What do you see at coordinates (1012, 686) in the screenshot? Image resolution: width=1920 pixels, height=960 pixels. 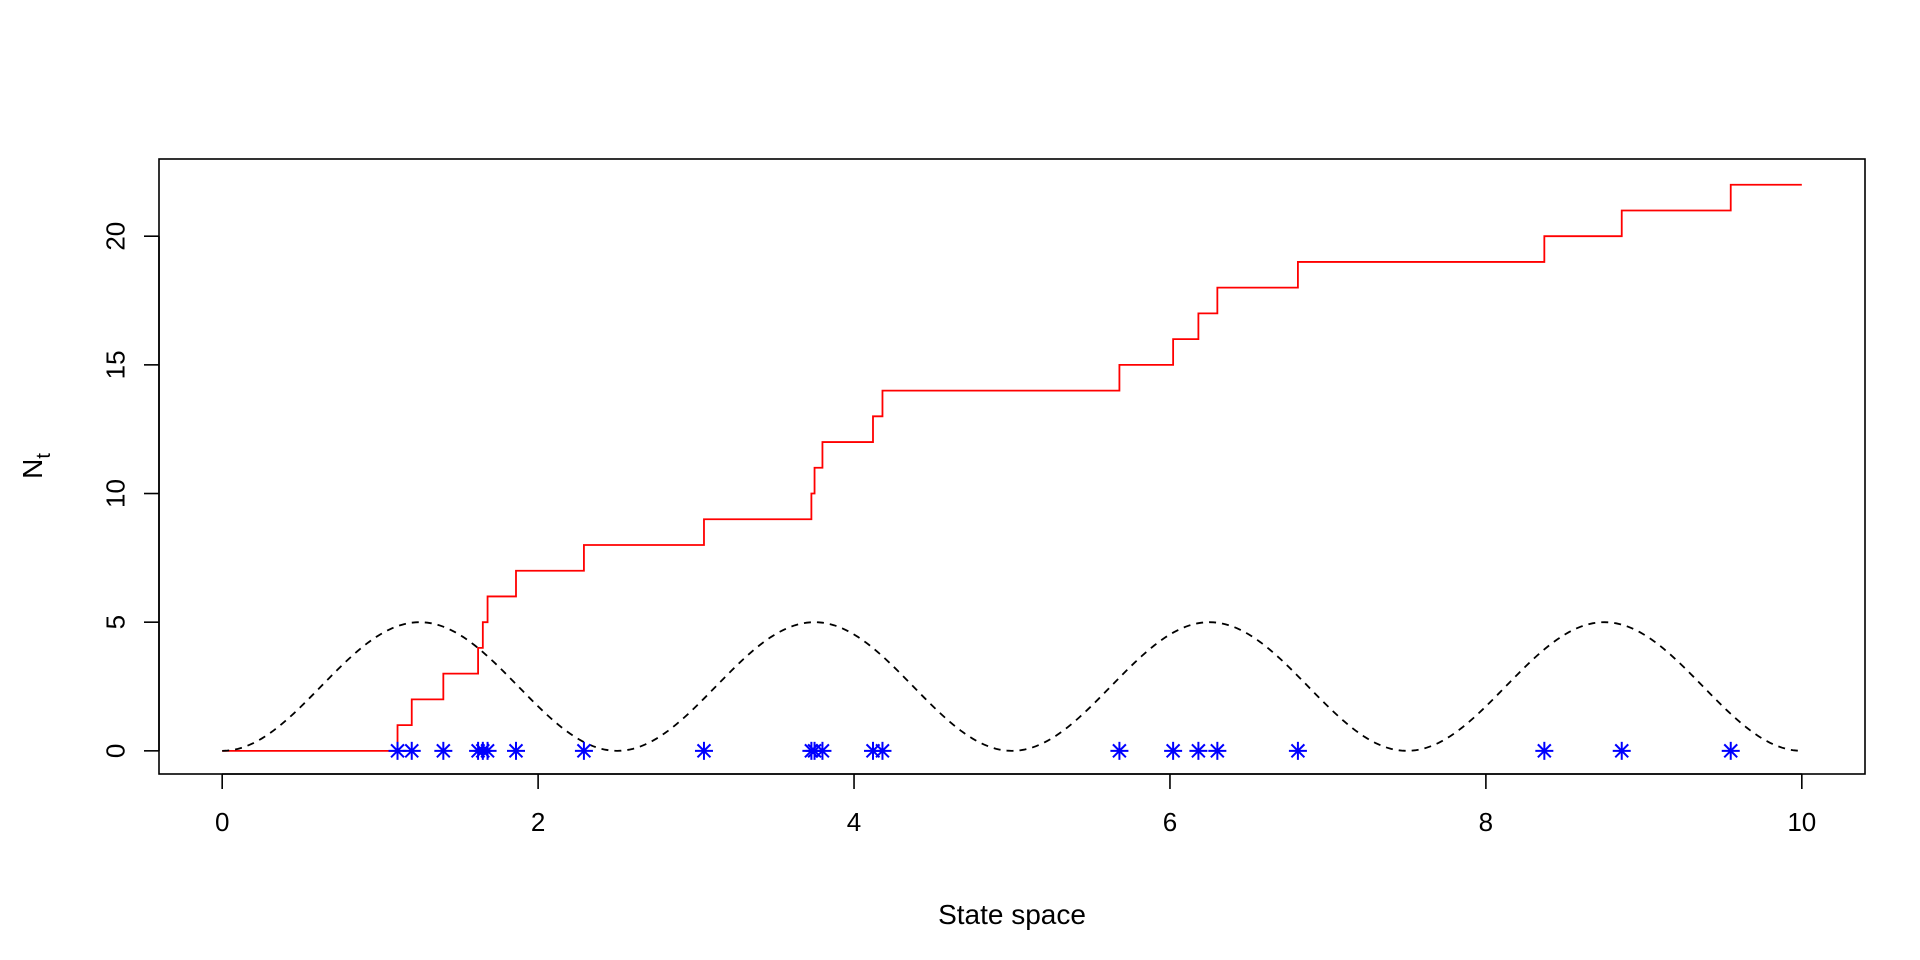 I see `intensity-dashed-curve` at bounding box center [1012, 686].